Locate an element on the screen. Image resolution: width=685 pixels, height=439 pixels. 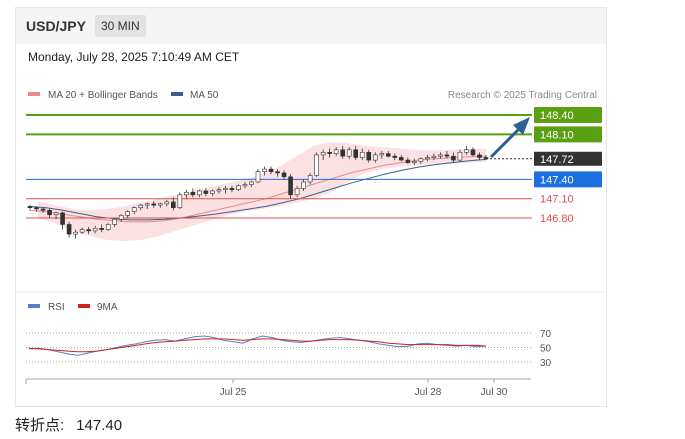
pivot-value: 147.40 is located at coordinates (99, 425).